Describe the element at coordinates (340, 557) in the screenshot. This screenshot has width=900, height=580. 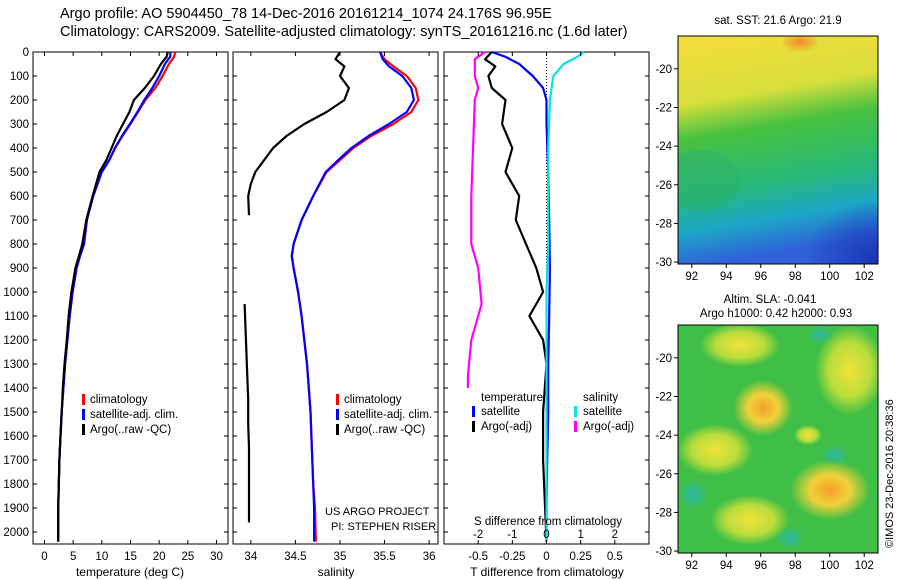
I see `x-tick-label: 35` at that location.